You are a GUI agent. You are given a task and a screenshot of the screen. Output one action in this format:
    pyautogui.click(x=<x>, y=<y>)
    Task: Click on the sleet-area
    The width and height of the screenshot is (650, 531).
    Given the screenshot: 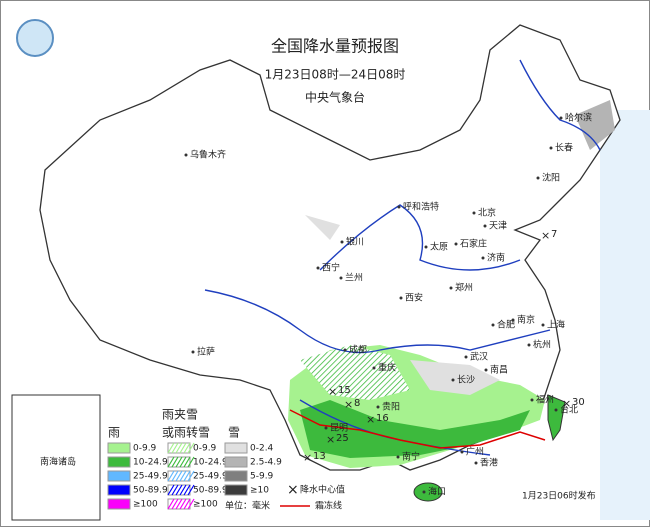 What is the action you would take?
    pyautogui.click(x=355, y=372)
    